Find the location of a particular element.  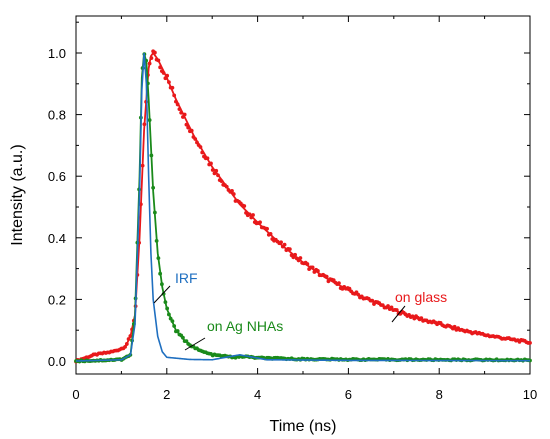

y-tick-label: 0.6 is located at coordinates (57, 176).